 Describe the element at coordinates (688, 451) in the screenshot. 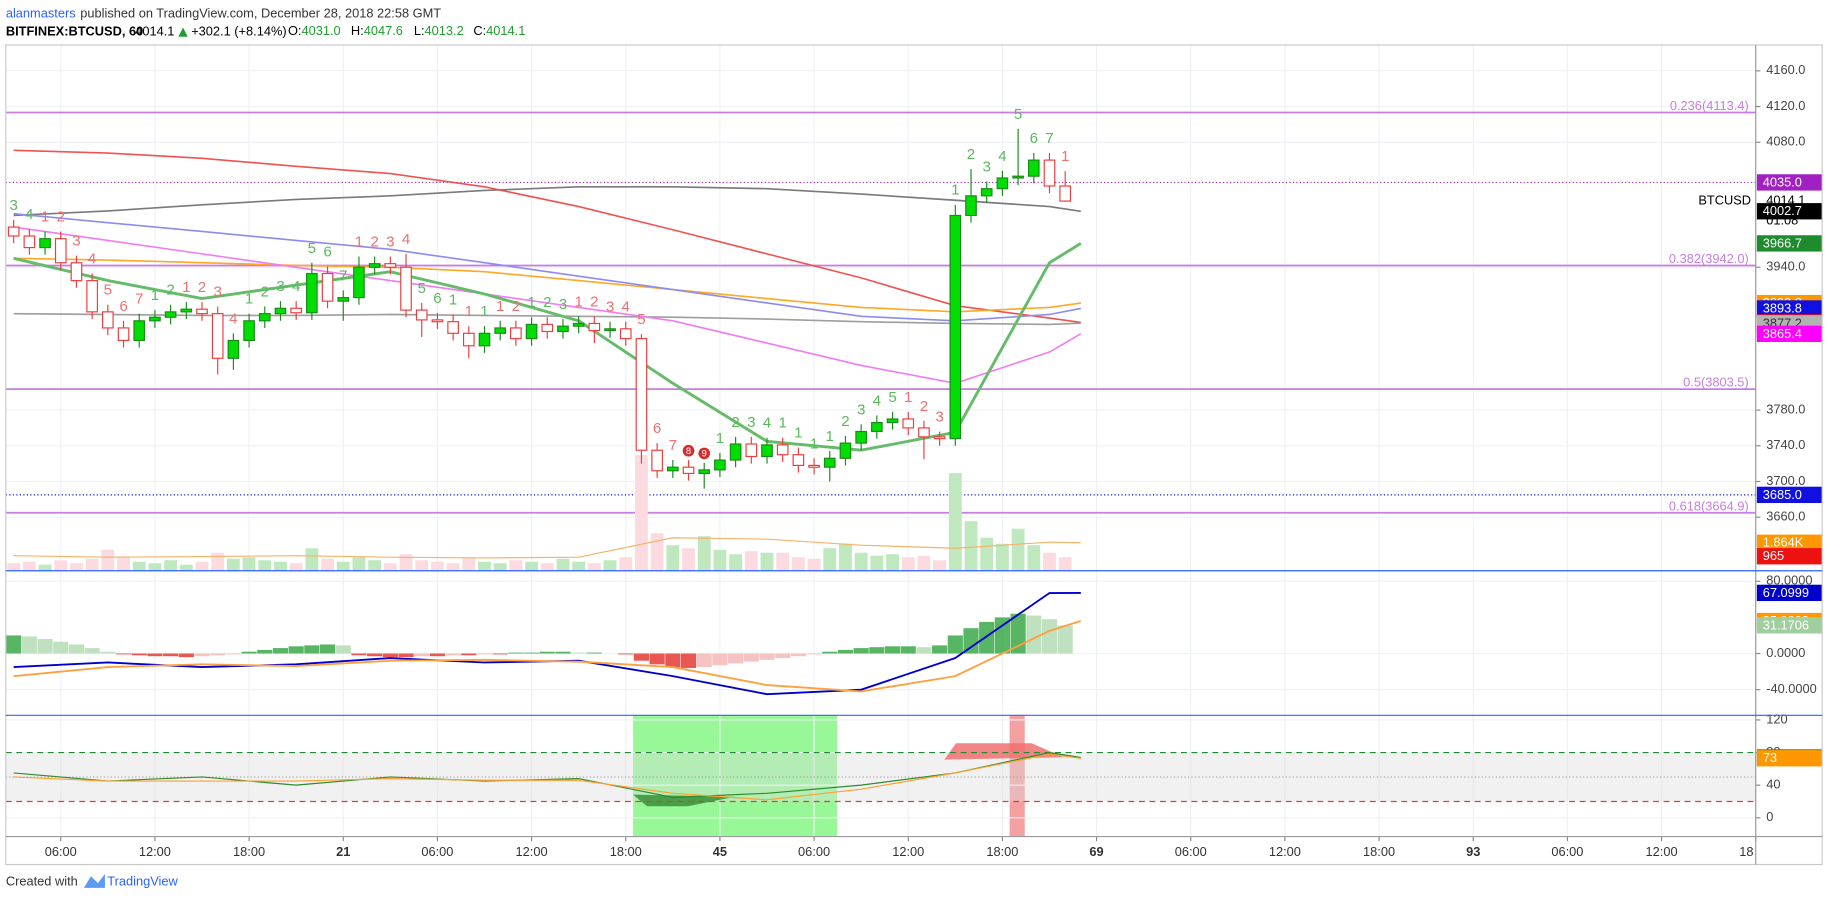

I see `td-count: 8` at that location.